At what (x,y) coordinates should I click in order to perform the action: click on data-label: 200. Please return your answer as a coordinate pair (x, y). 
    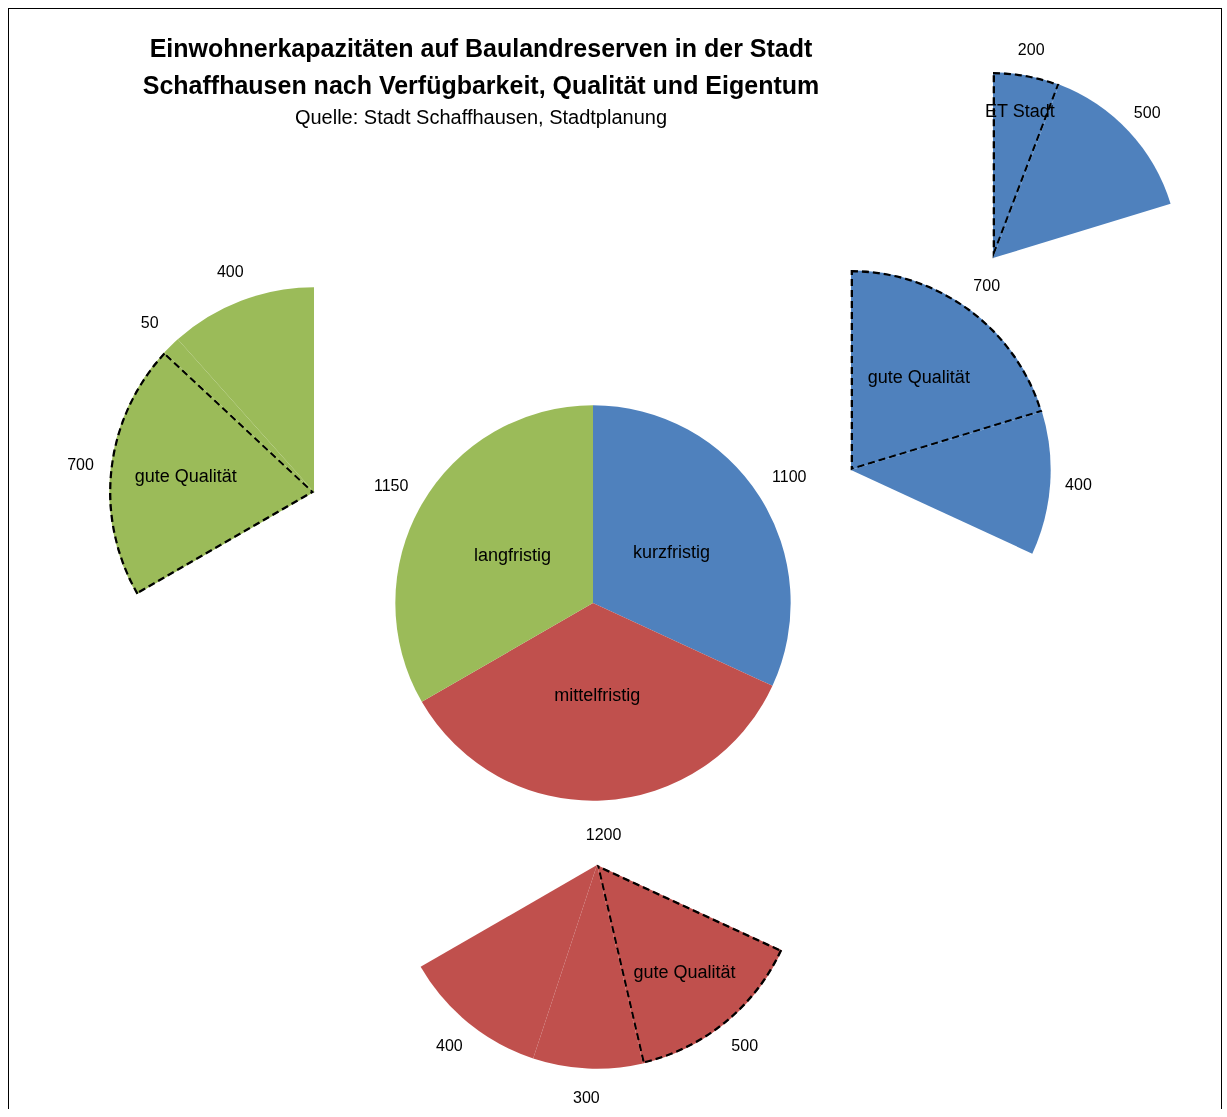
    Looking at the image, I should click on (1031, 49).